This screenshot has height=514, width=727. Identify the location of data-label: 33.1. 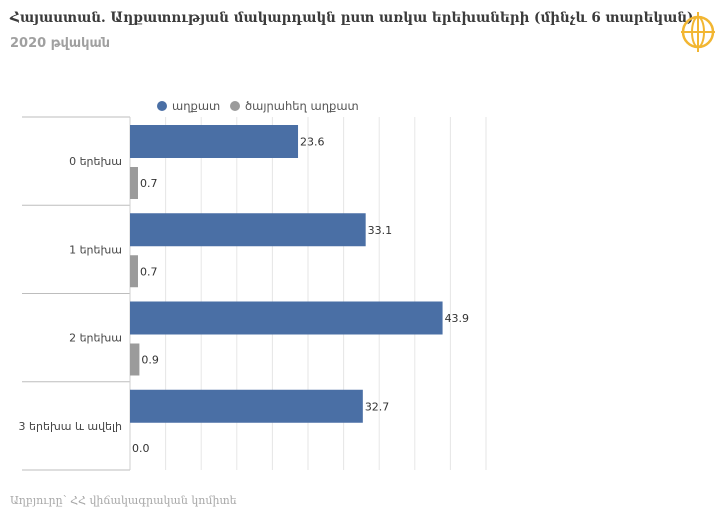
(380, 230).